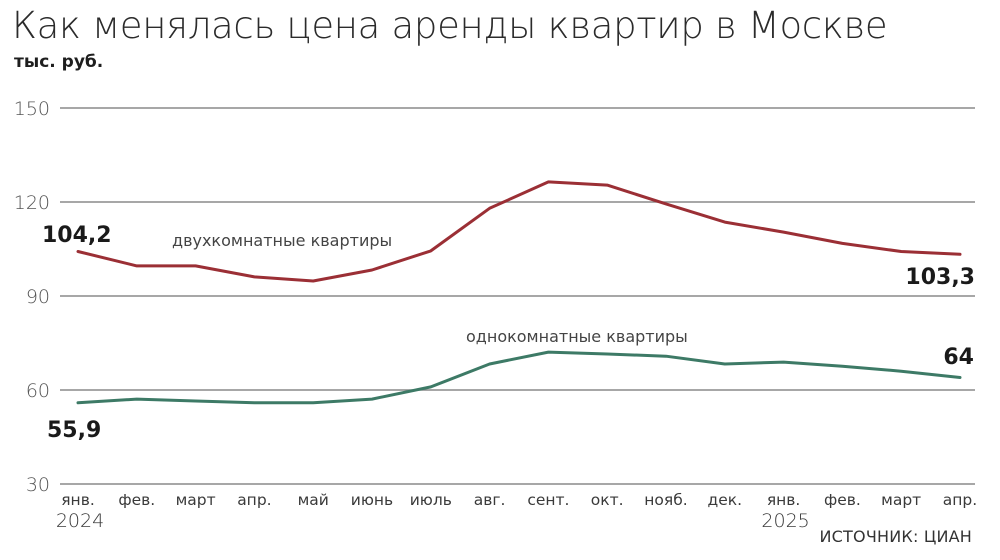 The image size is (1000, 560). I want to click on x-tick-label: сент., so click(548, 500).